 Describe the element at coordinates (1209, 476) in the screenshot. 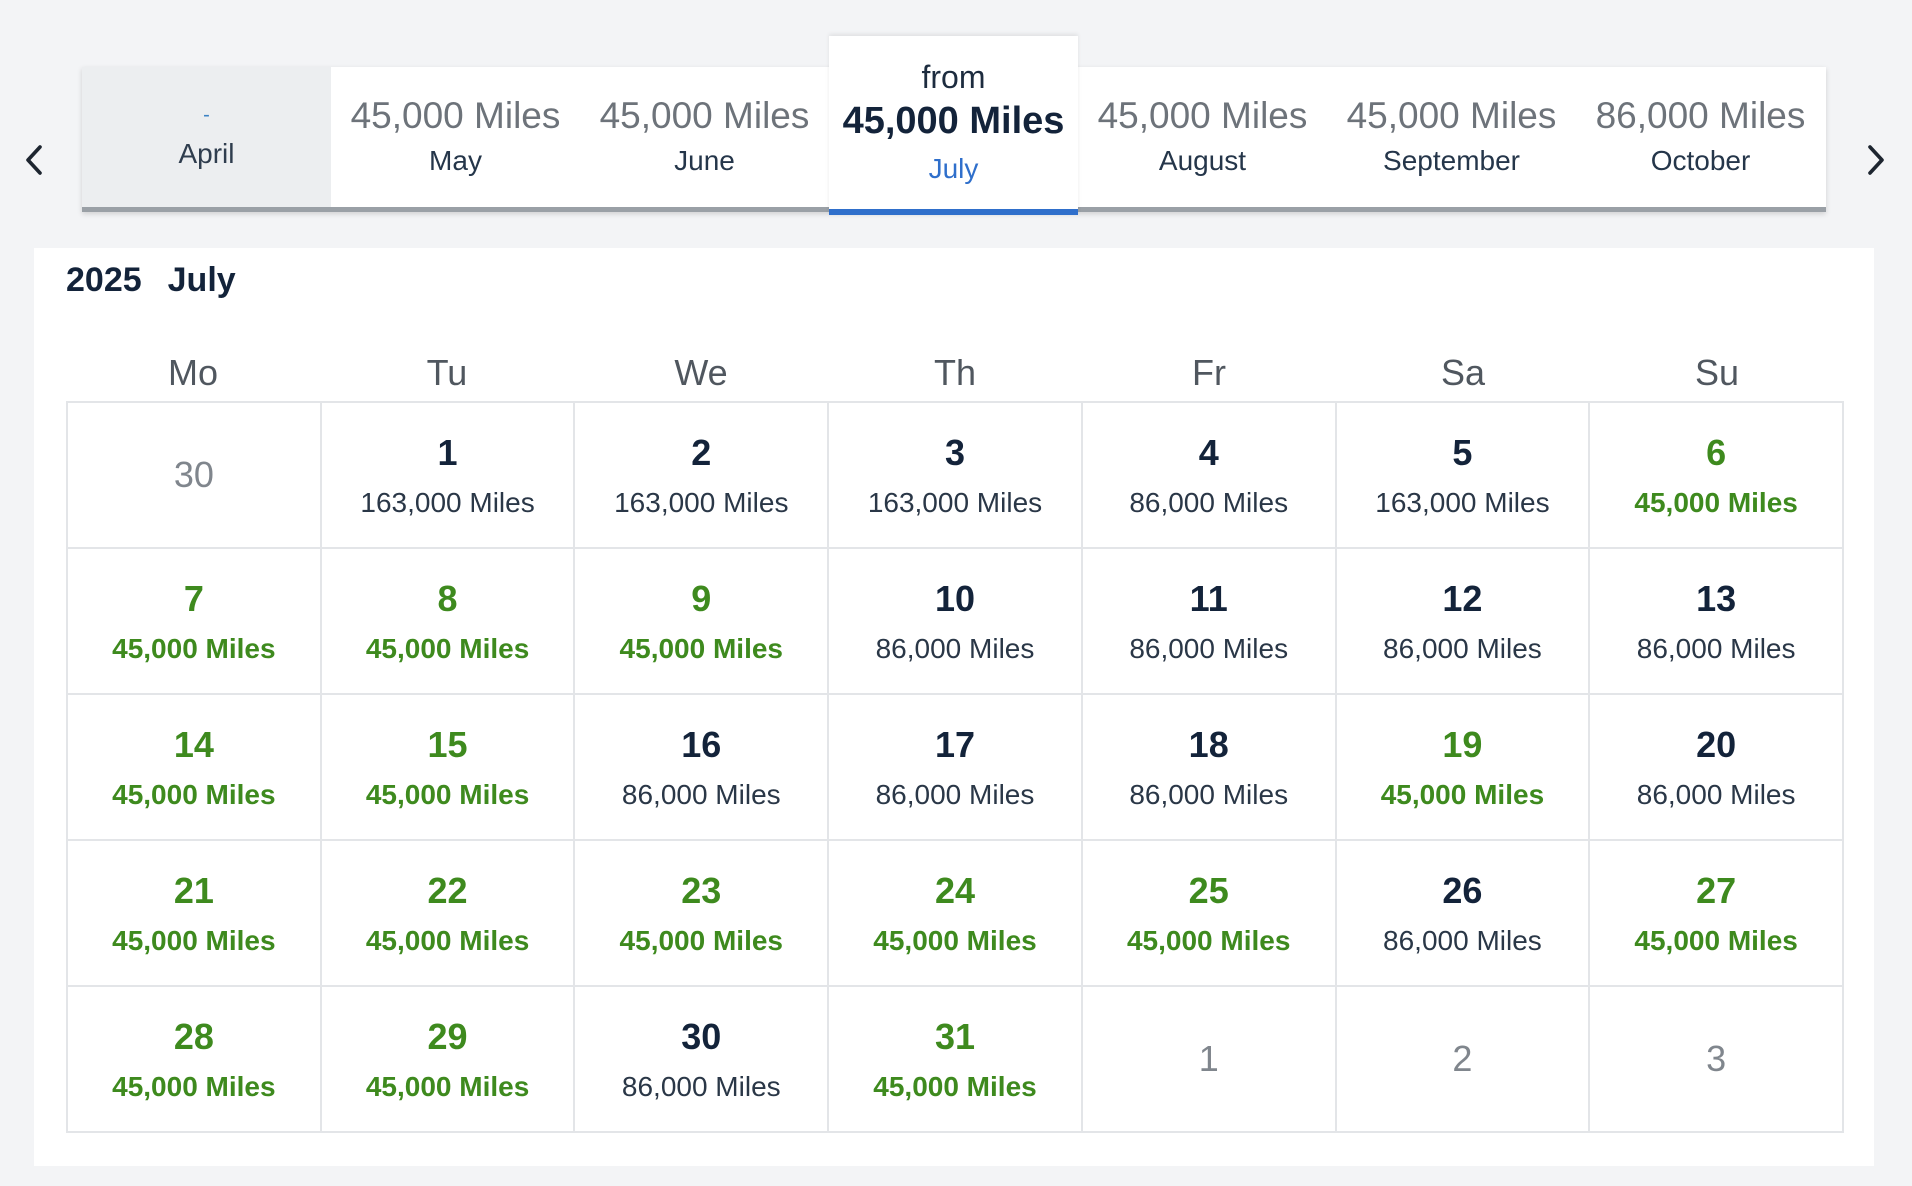

I see `calendar-day: 4 86,000 Miles` at that location.